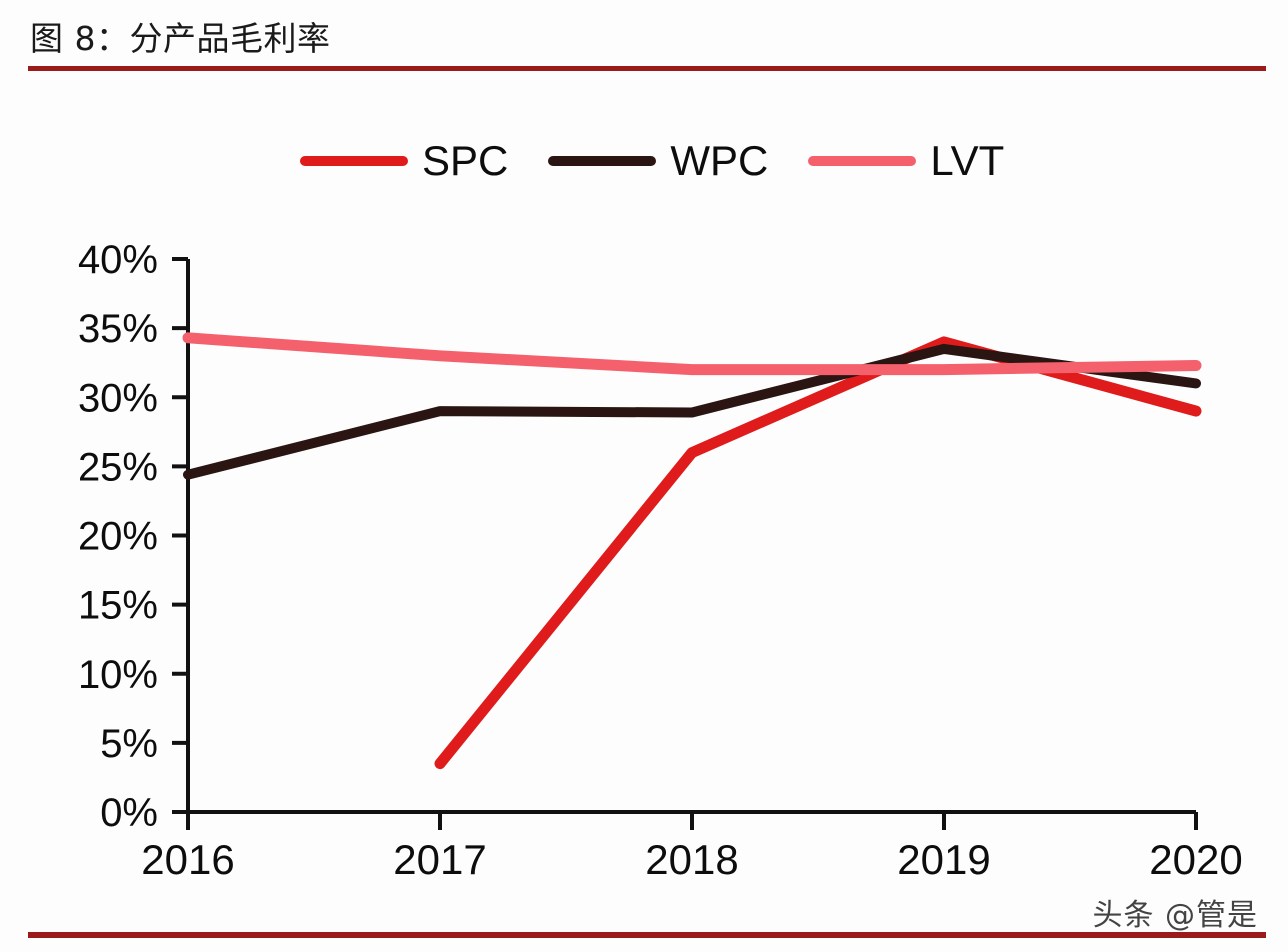 This screenshot has height=952, width=1288. I want to click on series-line-lvt, so click(692, 354).